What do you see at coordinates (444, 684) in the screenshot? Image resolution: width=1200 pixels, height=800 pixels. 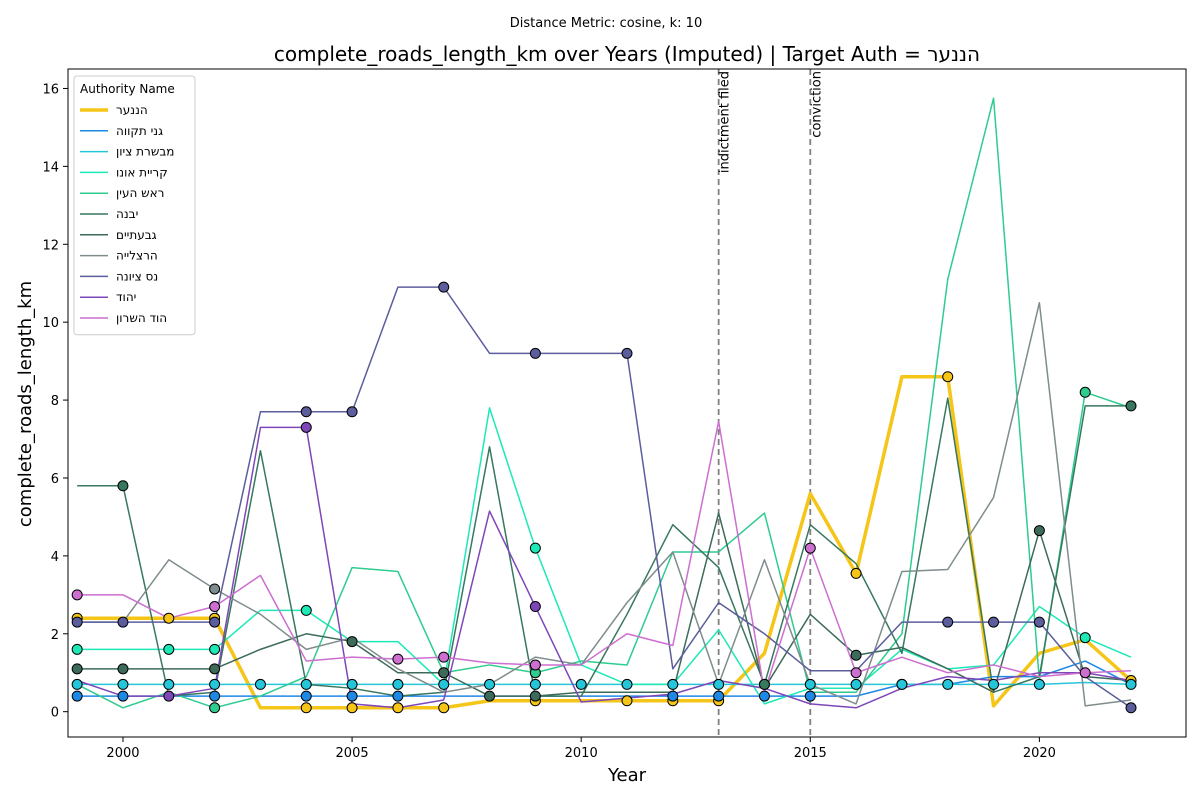 I see `series-2-point-2007` at bounding box center [444, 684].